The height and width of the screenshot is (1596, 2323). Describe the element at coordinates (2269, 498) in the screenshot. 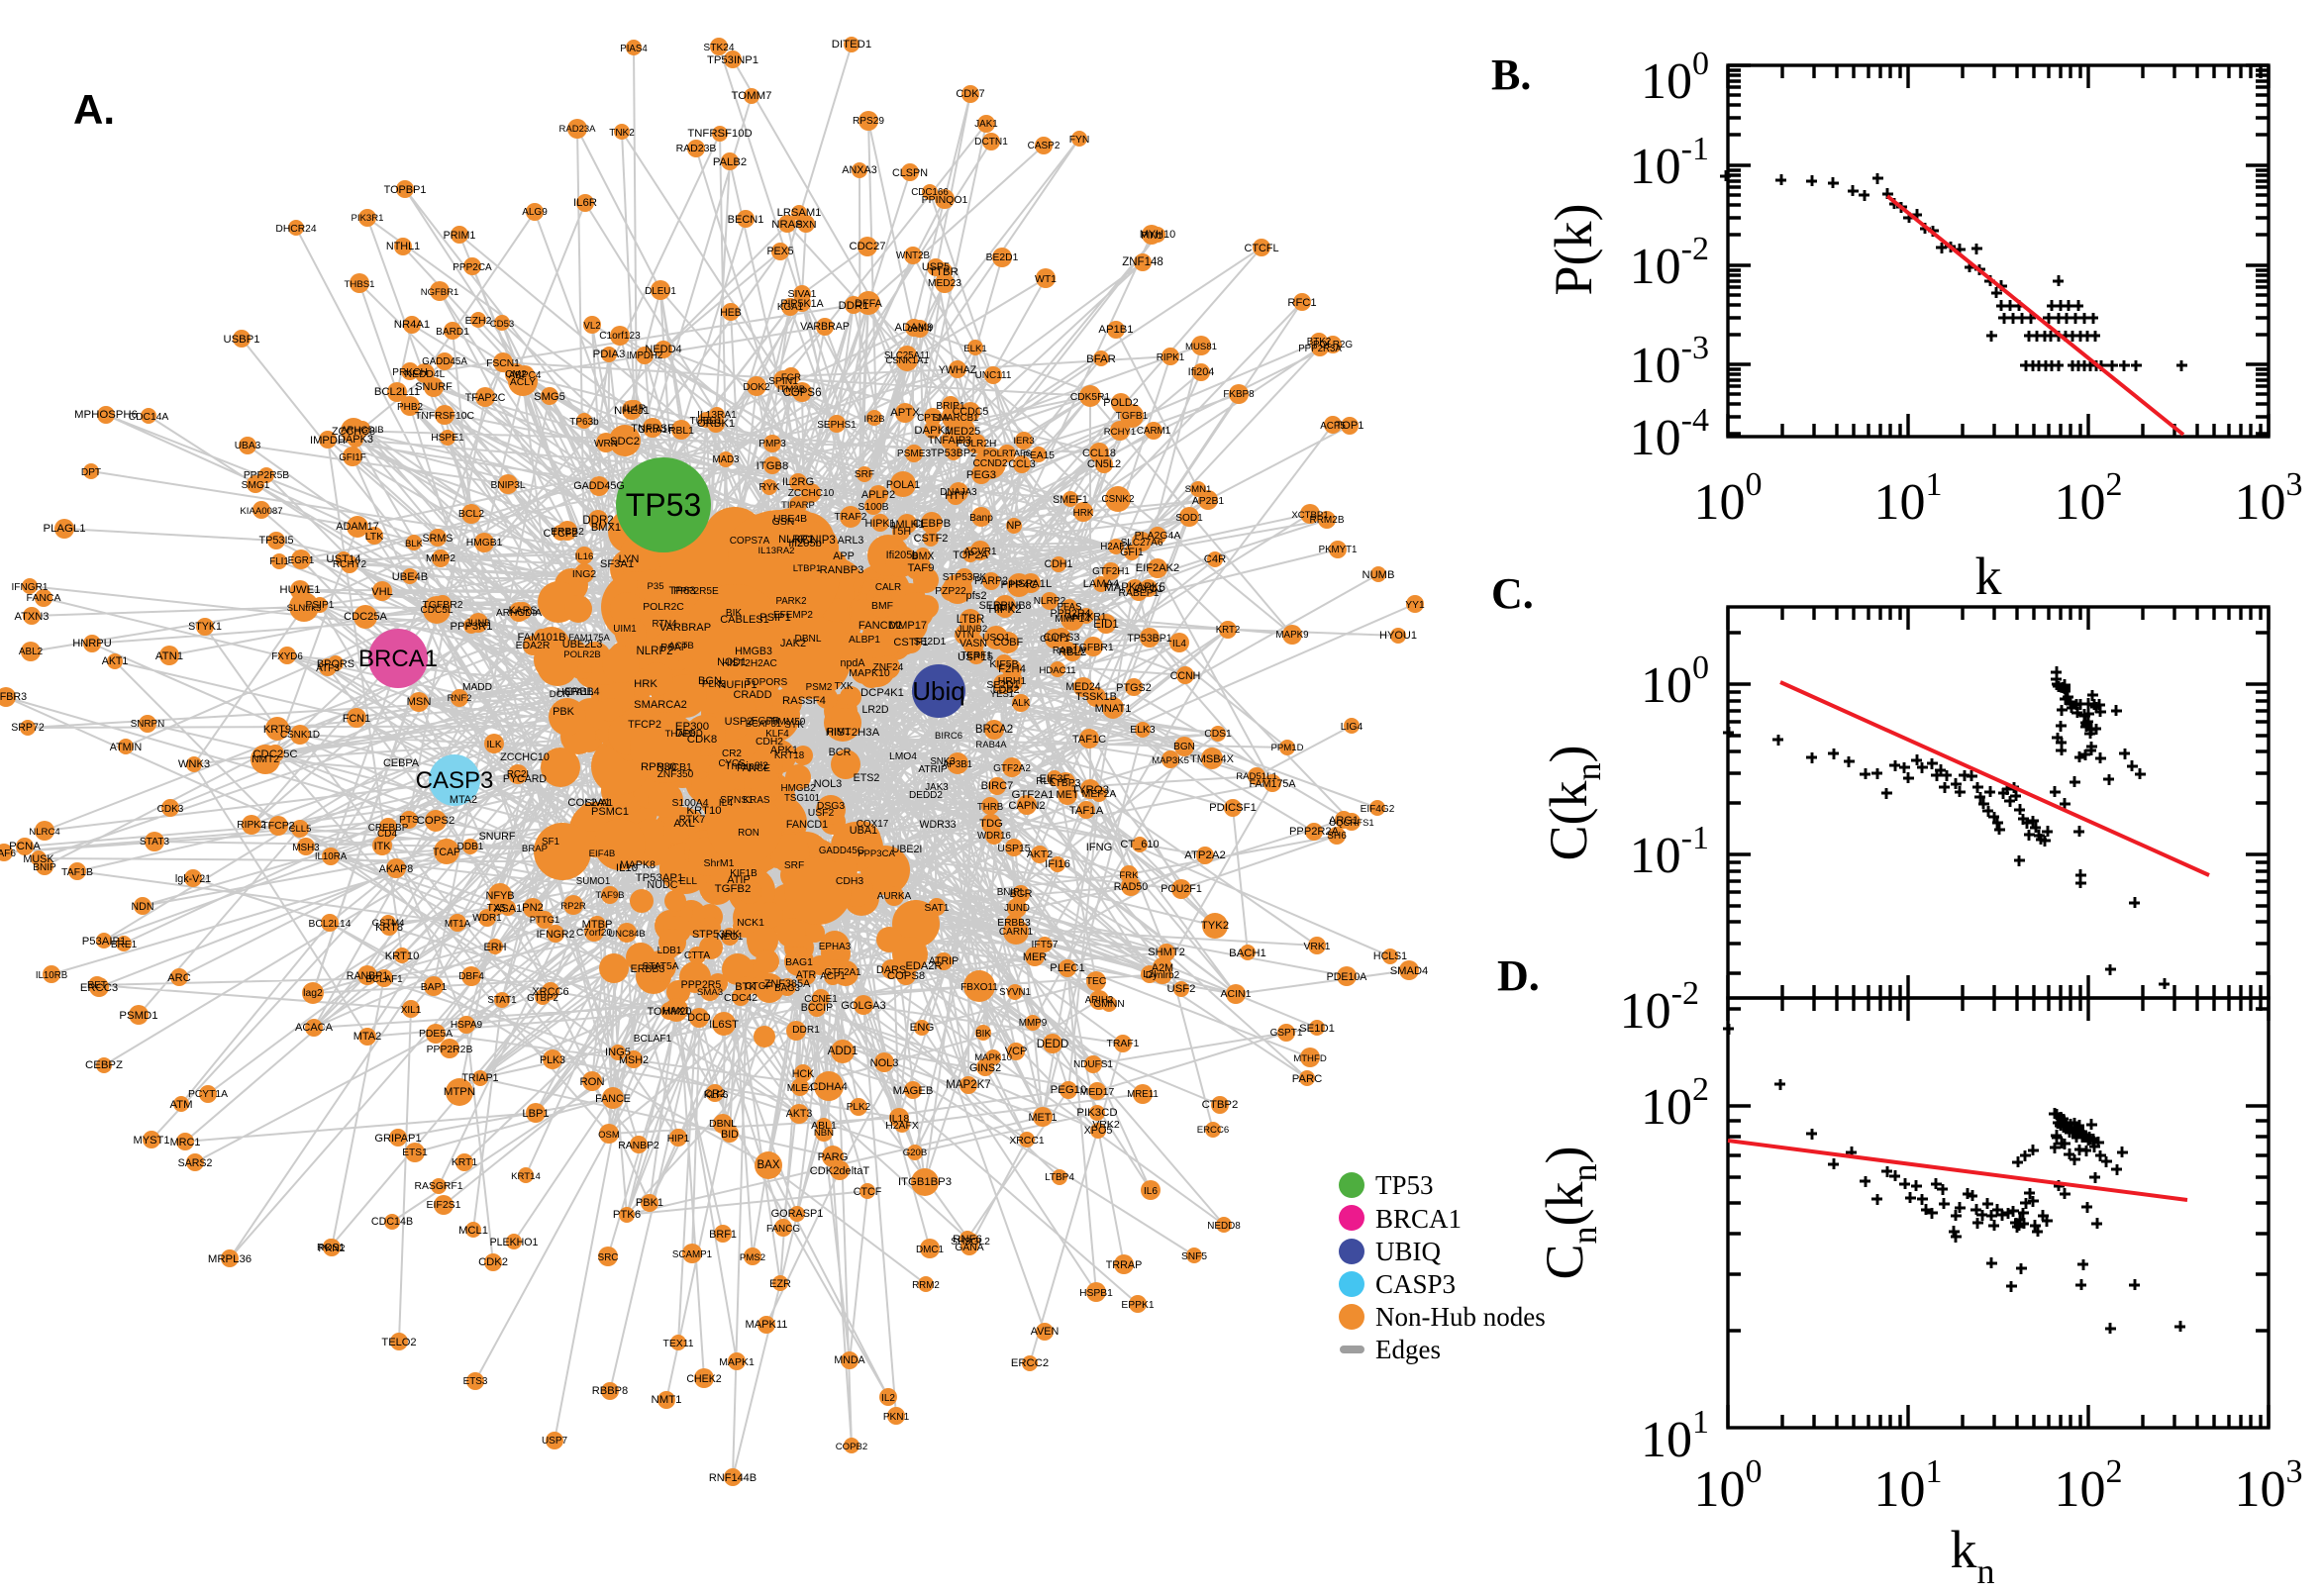

I see `svg-text: 103` at that location.